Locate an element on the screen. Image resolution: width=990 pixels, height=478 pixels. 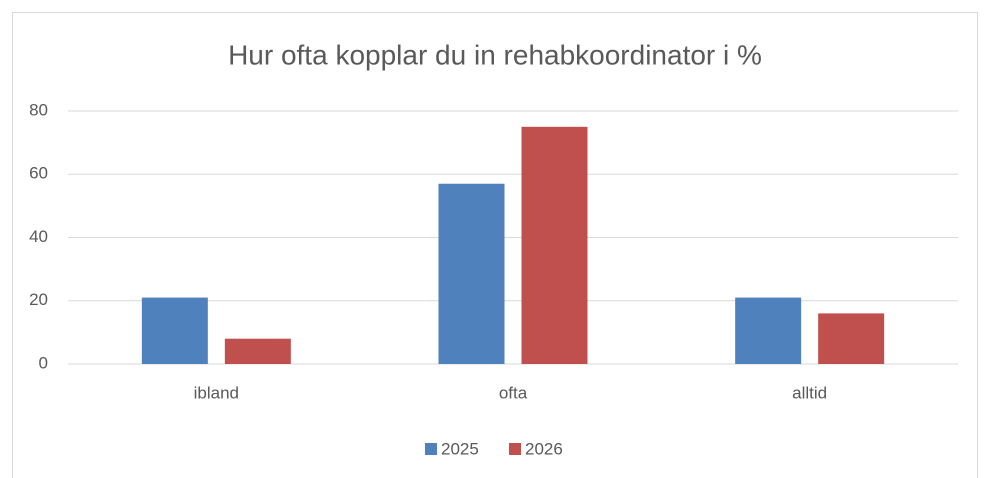
x-tick-label: ibland is located at coordinates (216, 392).